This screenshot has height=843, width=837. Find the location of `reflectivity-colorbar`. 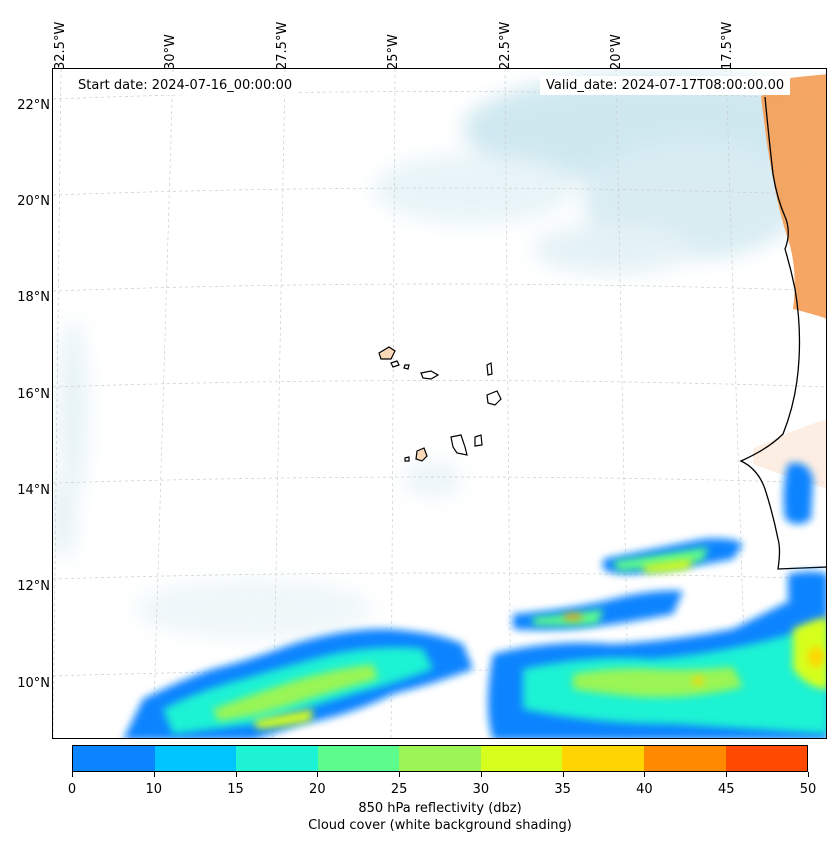

reflectivity-colorbar is located at coordinates (440, 758).